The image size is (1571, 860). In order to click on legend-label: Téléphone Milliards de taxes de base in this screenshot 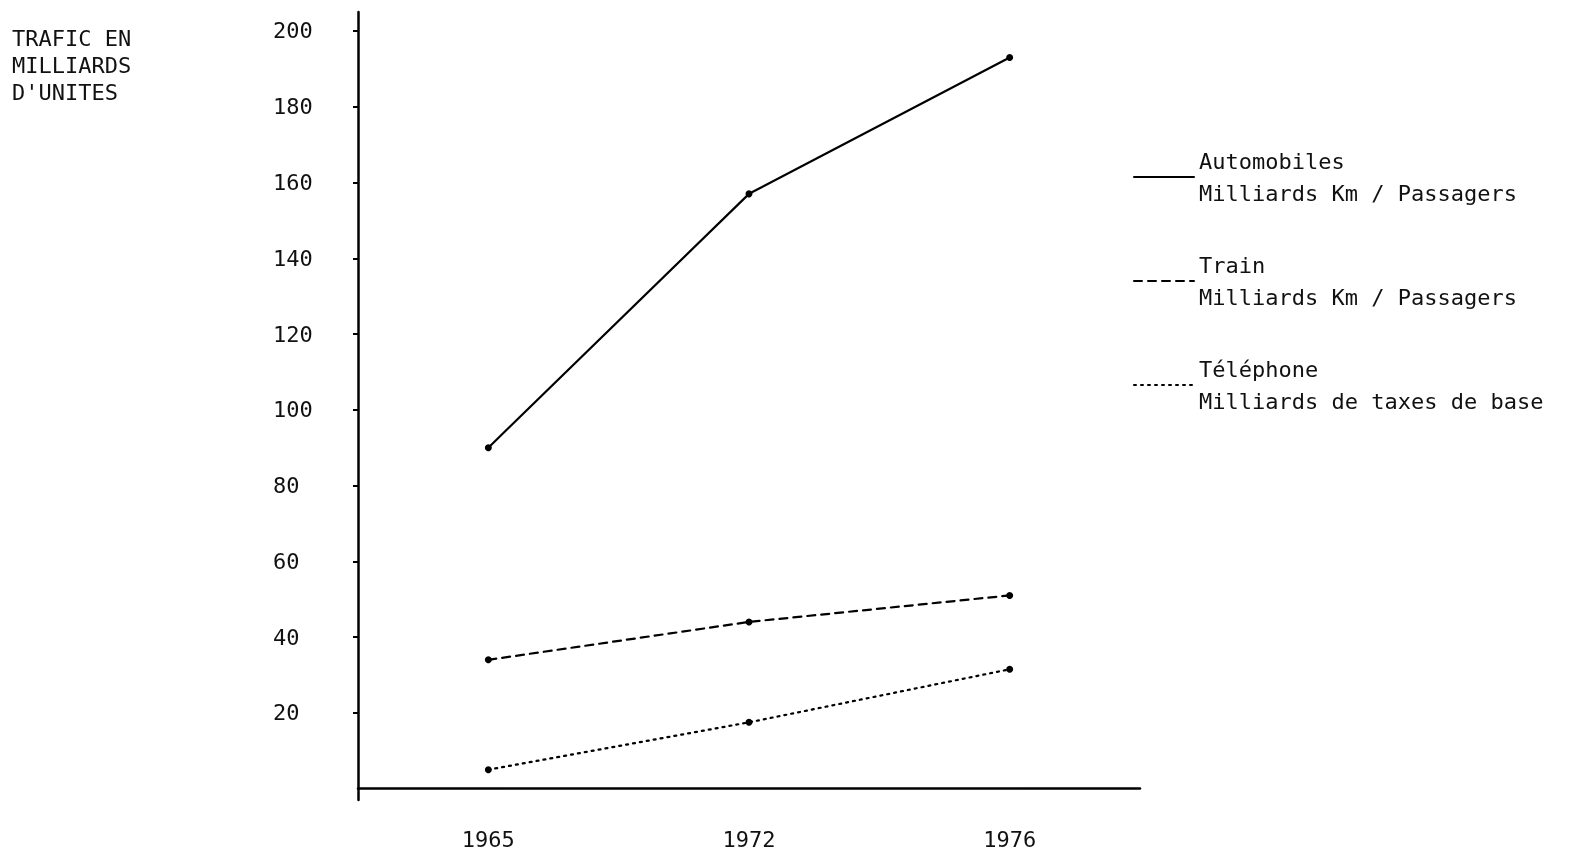, I will do `click(1371, 385)`.